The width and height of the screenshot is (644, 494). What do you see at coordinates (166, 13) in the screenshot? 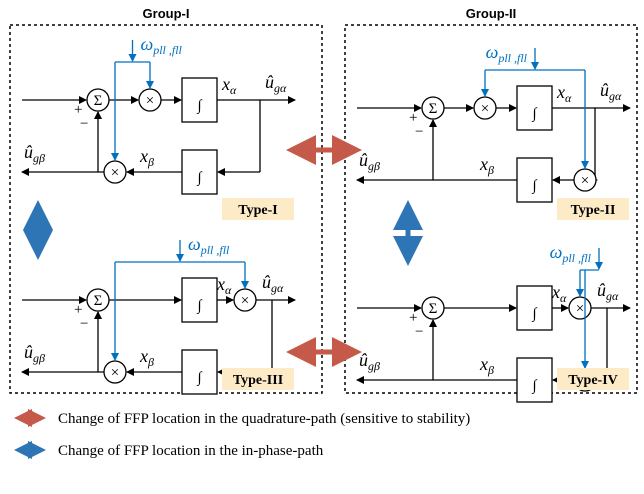
I see `group-title: Group-I` at bounding box center [166, 13].